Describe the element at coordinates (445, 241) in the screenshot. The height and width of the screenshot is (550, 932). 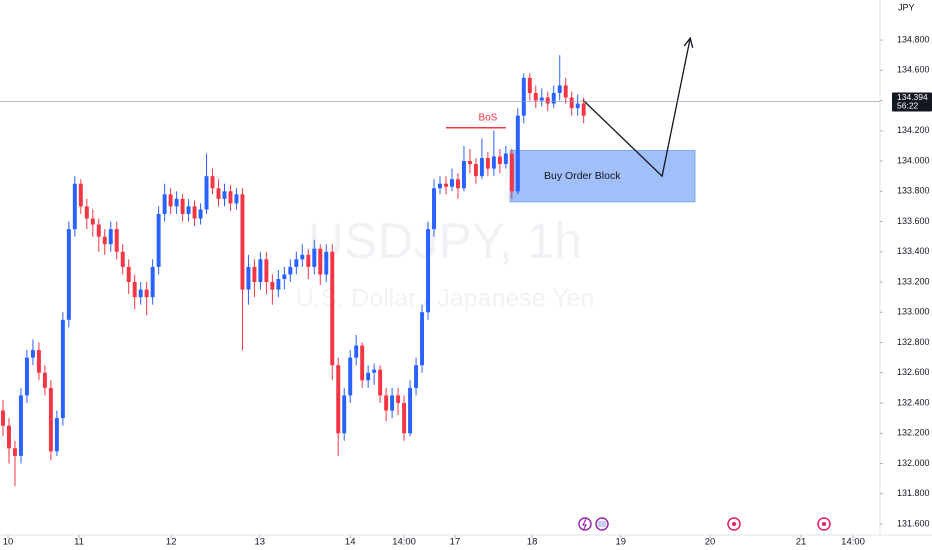
I see `watermark-title: USDJPY, 1h` at that location.